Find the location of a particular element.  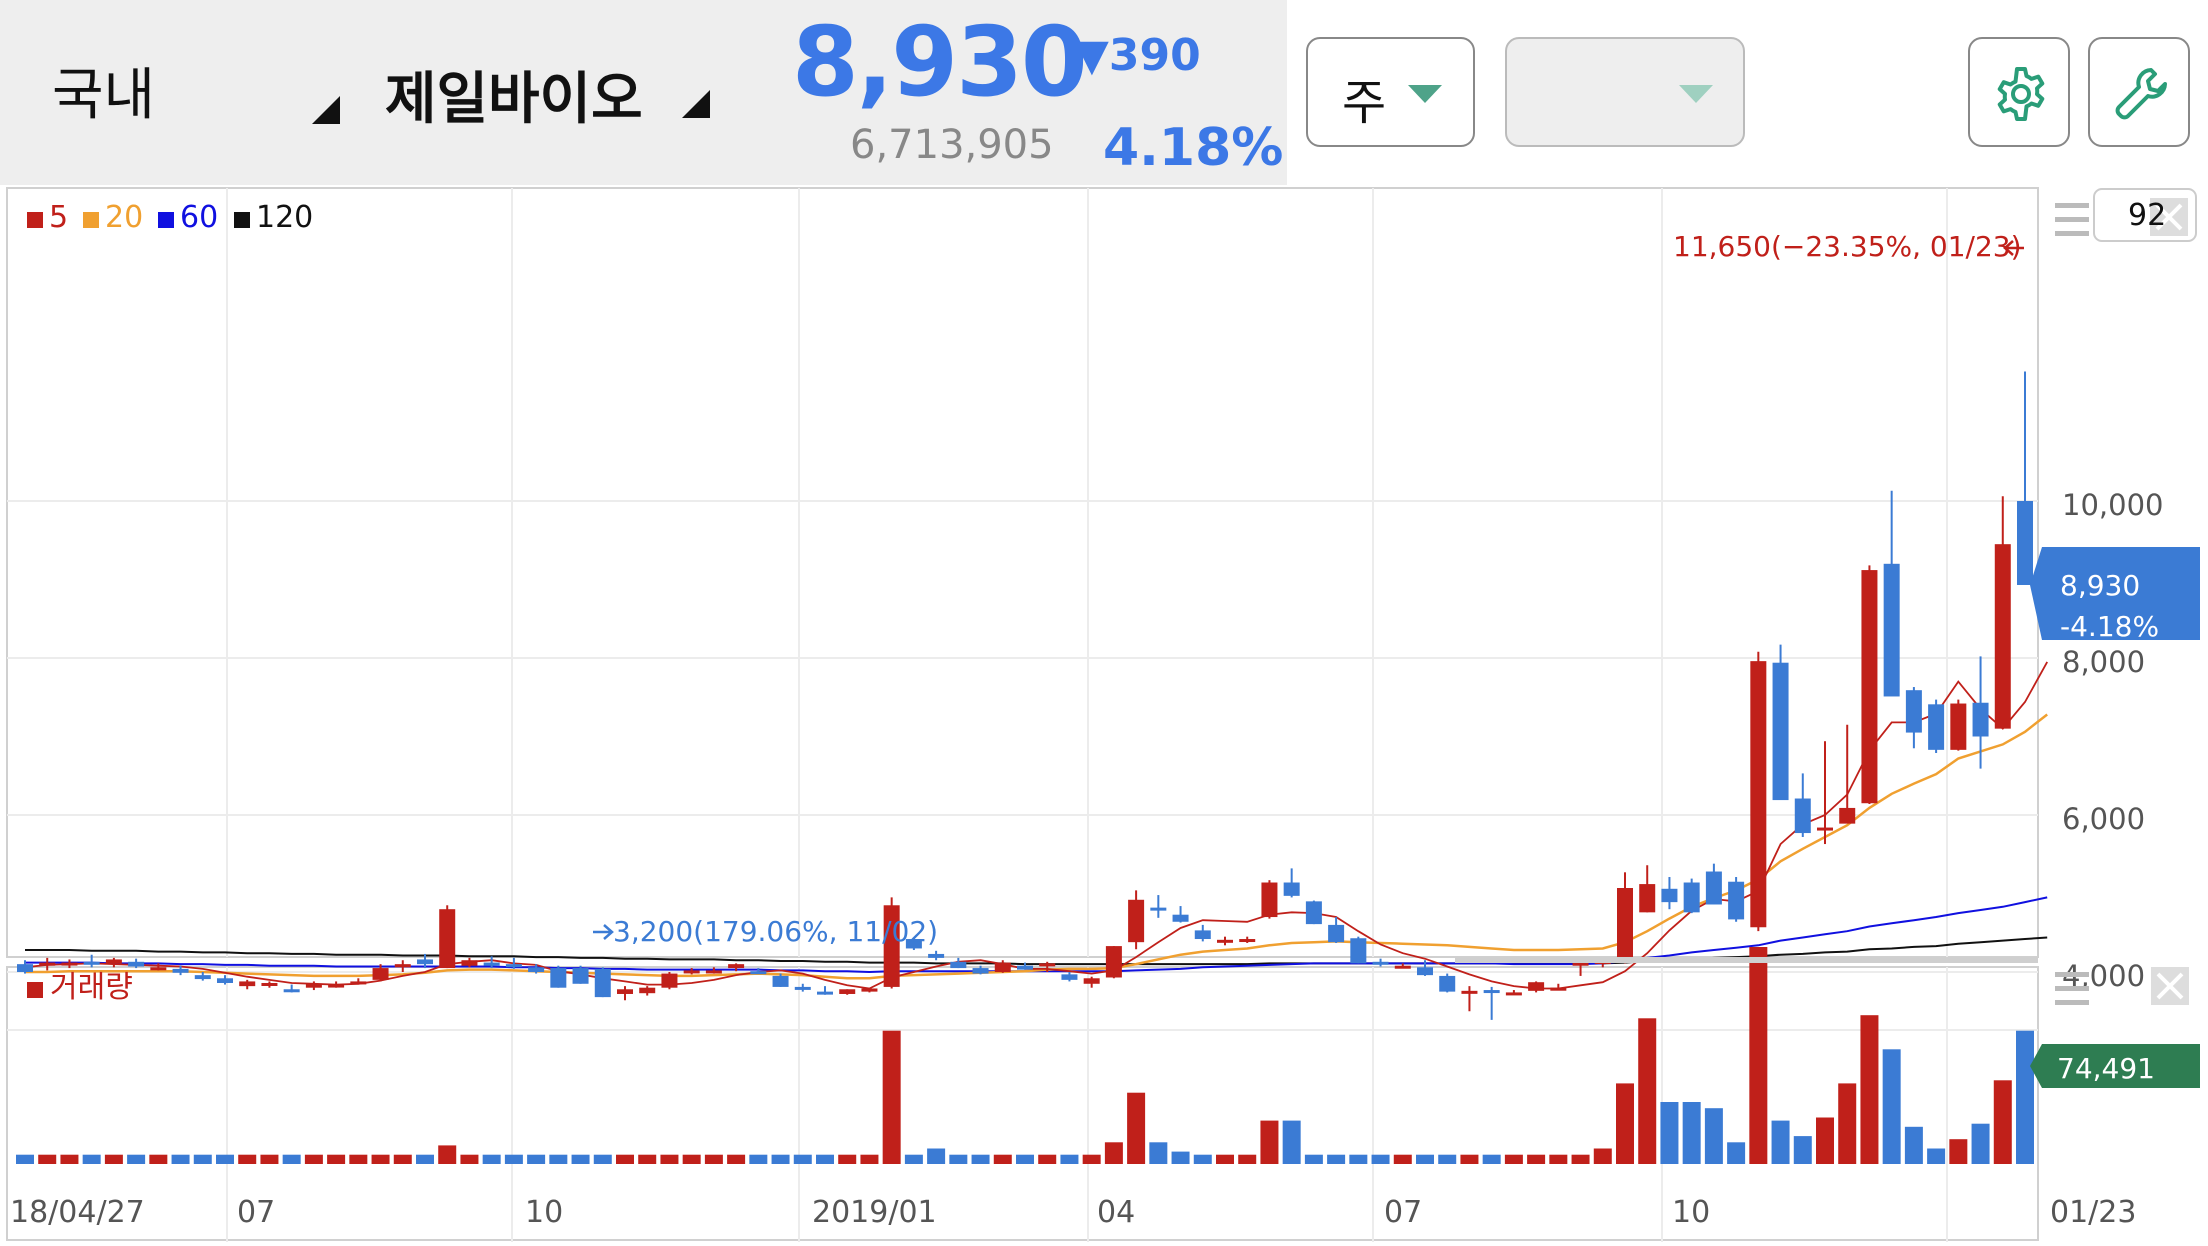

indicator-selector is located at coordinates (1625, 92).